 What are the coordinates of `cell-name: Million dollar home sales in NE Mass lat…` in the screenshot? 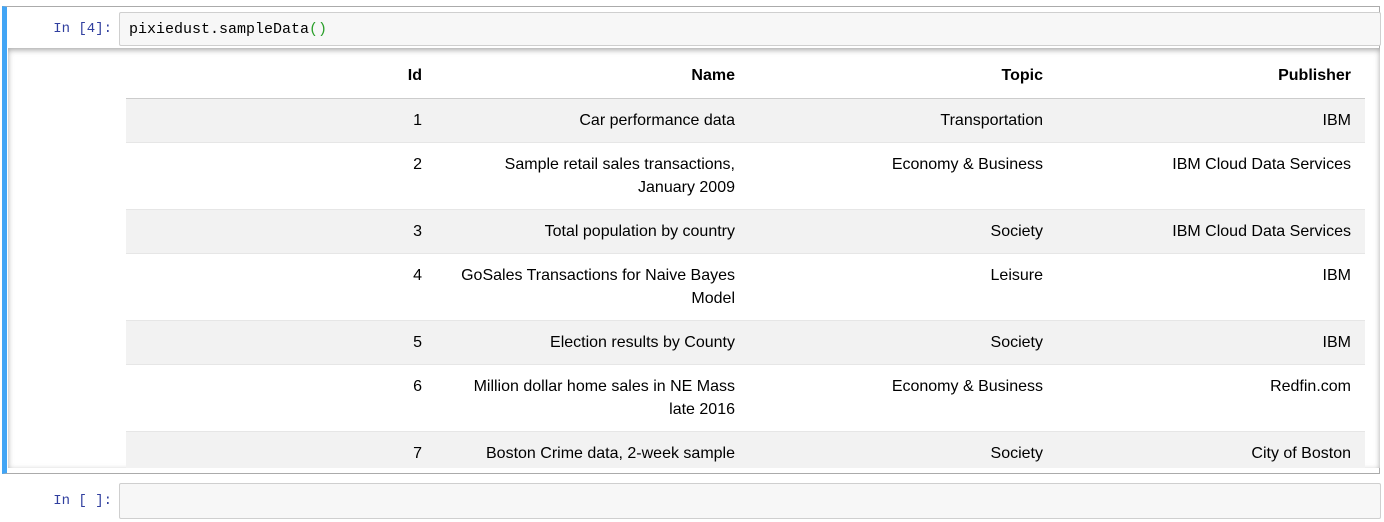 It's located at (592, 398).